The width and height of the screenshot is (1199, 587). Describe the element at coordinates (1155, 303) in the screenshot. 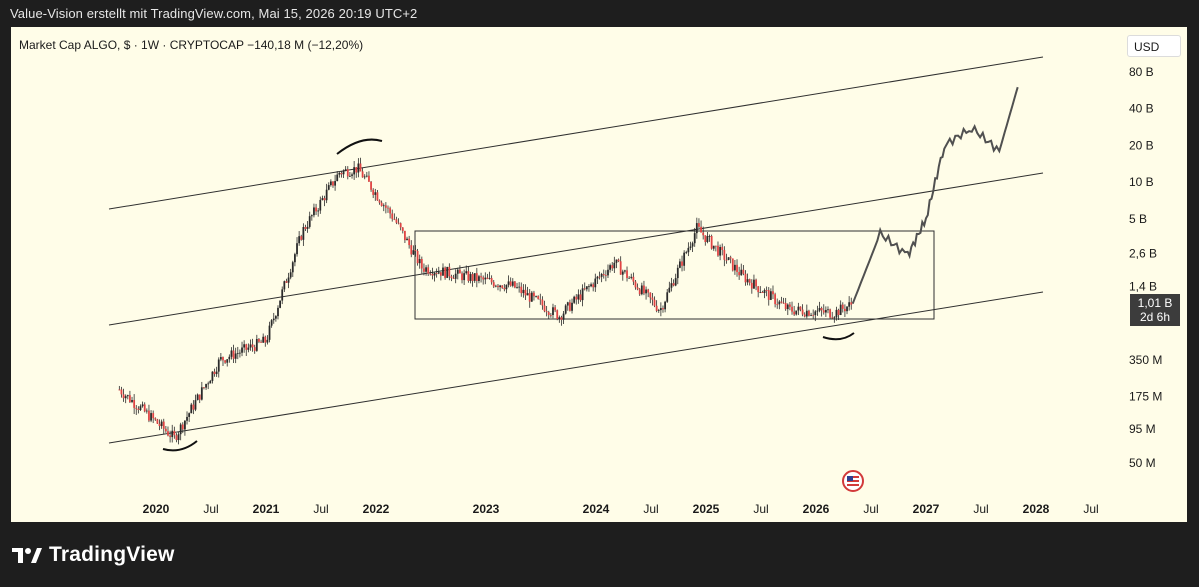

I see `last-price-value: 1,01 B` at that location.